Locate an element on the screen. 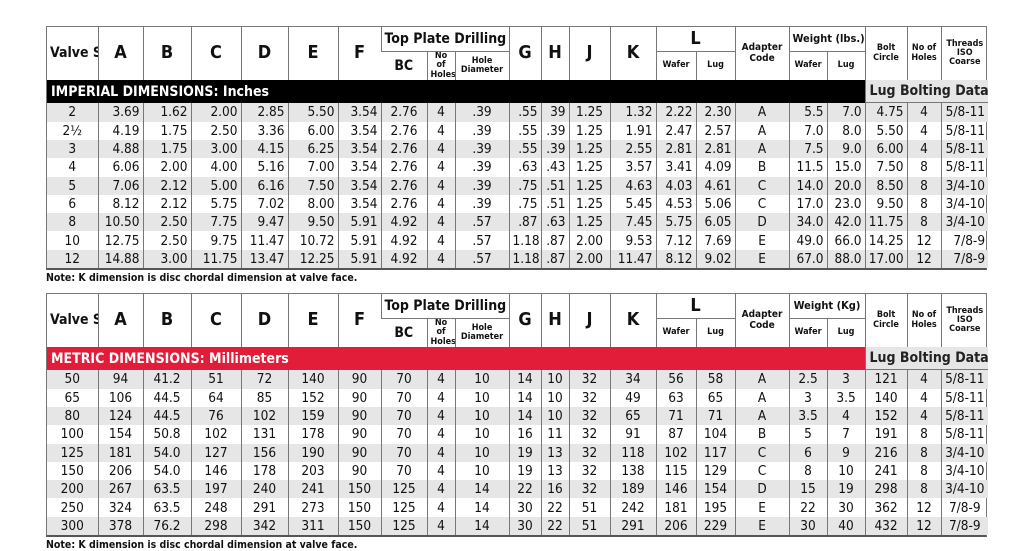 This screenshot has width=1024, height=551. table-cell: 7.06 is located at coordinates (120, 185).